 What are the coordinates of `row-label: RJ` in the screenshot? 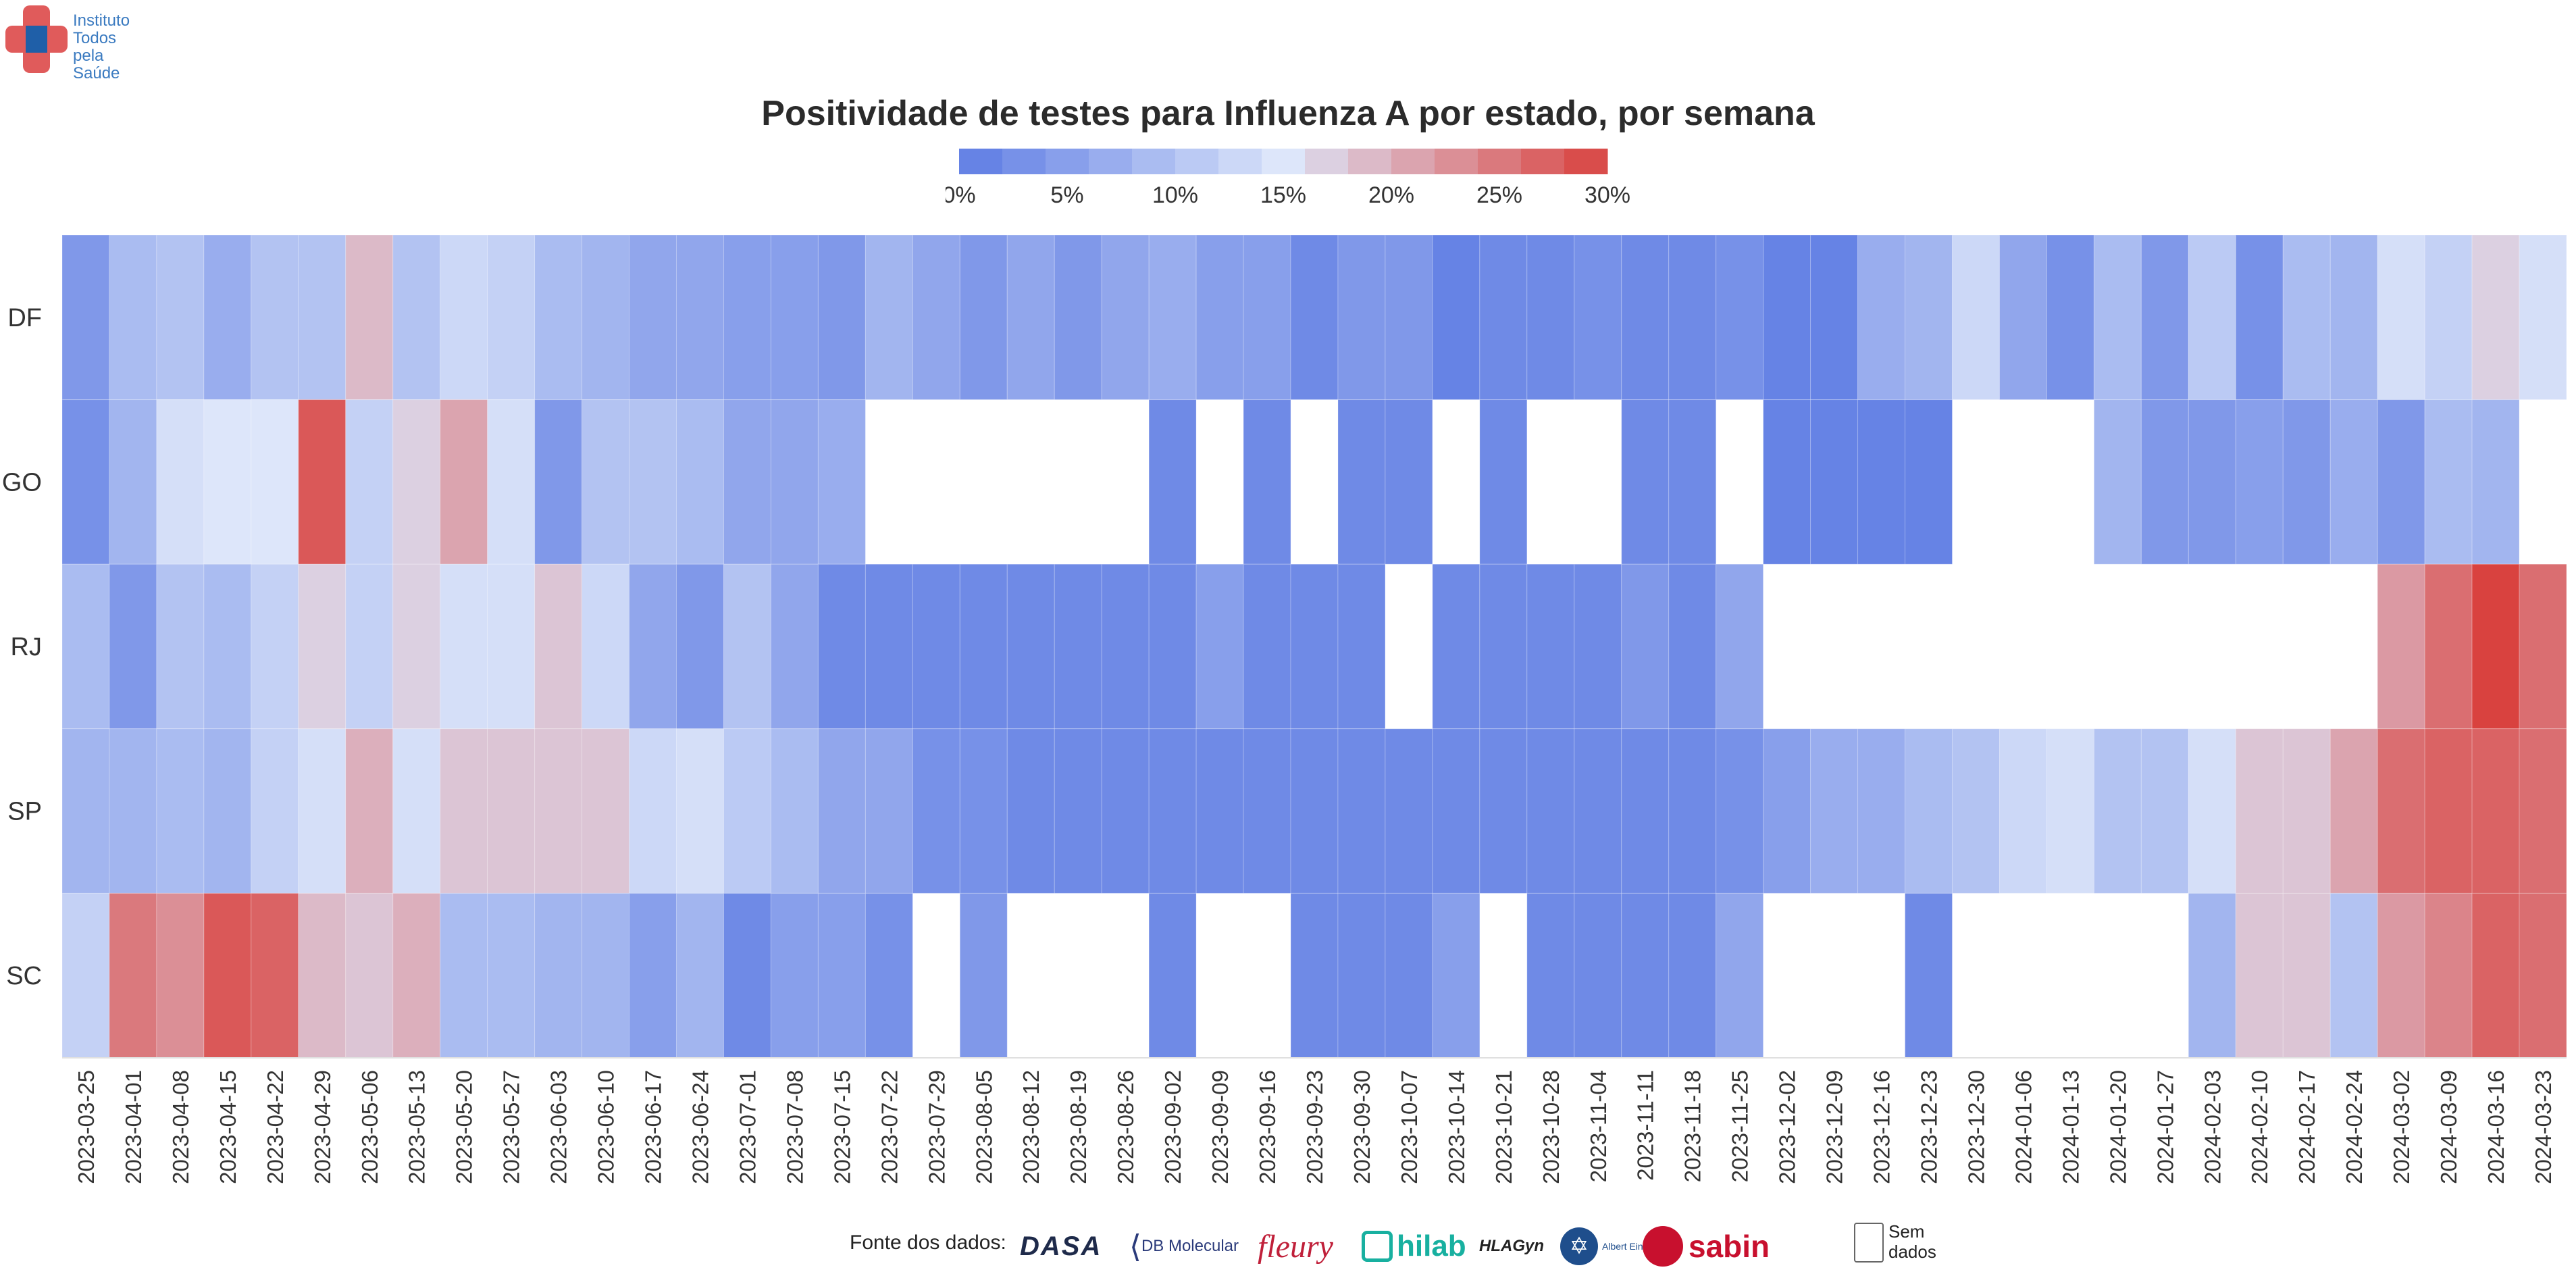 It's located at (26, 647).